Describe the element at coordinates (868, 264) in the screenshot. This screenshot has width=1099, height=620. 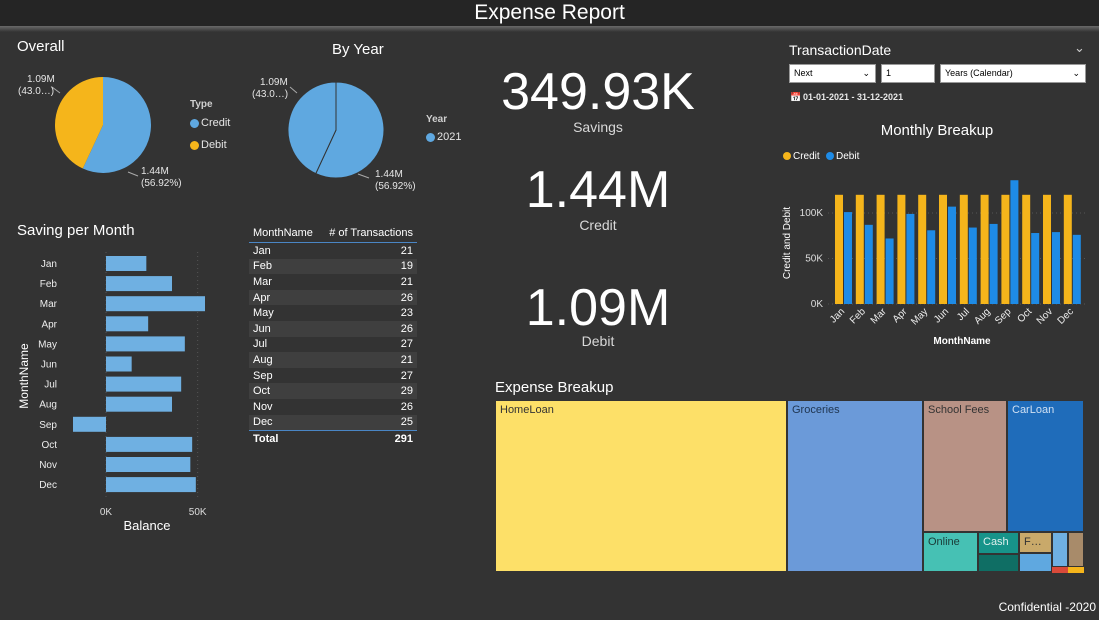
I see `monthly-bar-debit-feb` at that location.